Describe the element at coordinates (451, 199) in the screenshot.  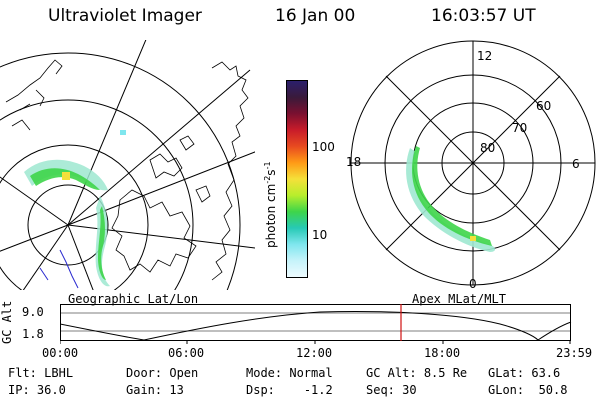
I see `aurora-oval` at that location.